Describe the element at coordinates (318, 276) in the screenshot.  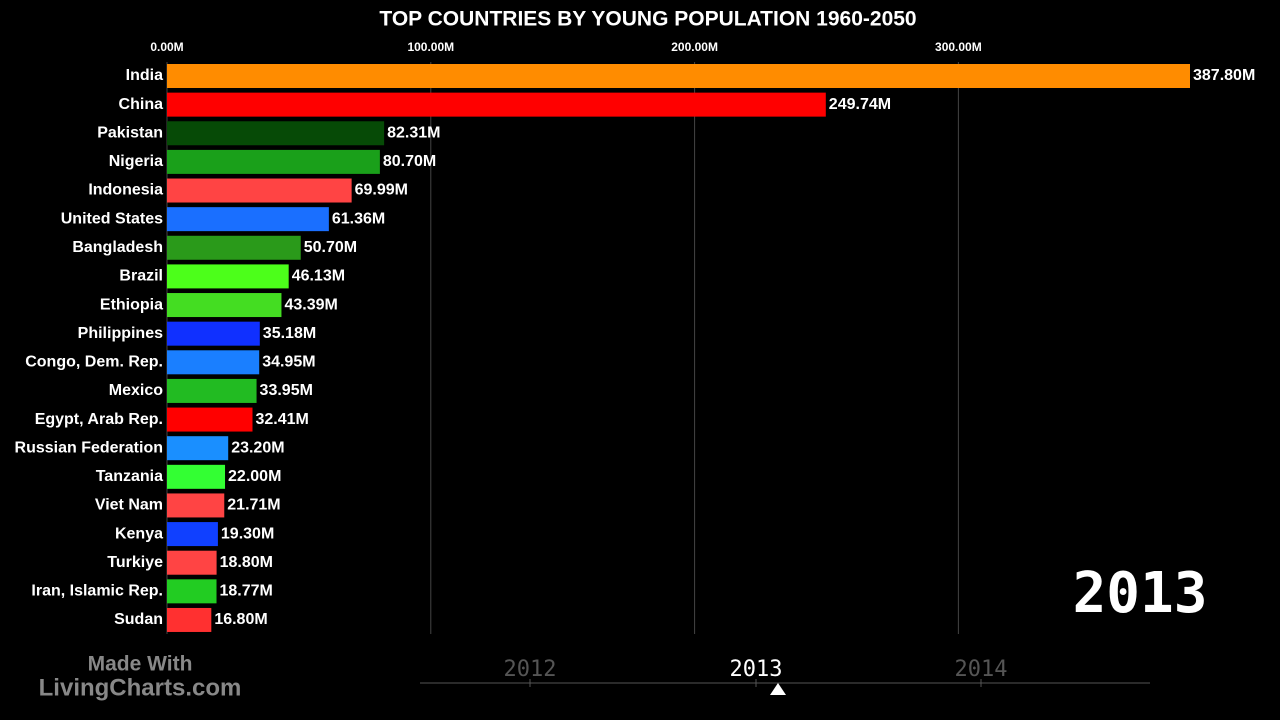
I see `value-label: 46.13M` at that location.